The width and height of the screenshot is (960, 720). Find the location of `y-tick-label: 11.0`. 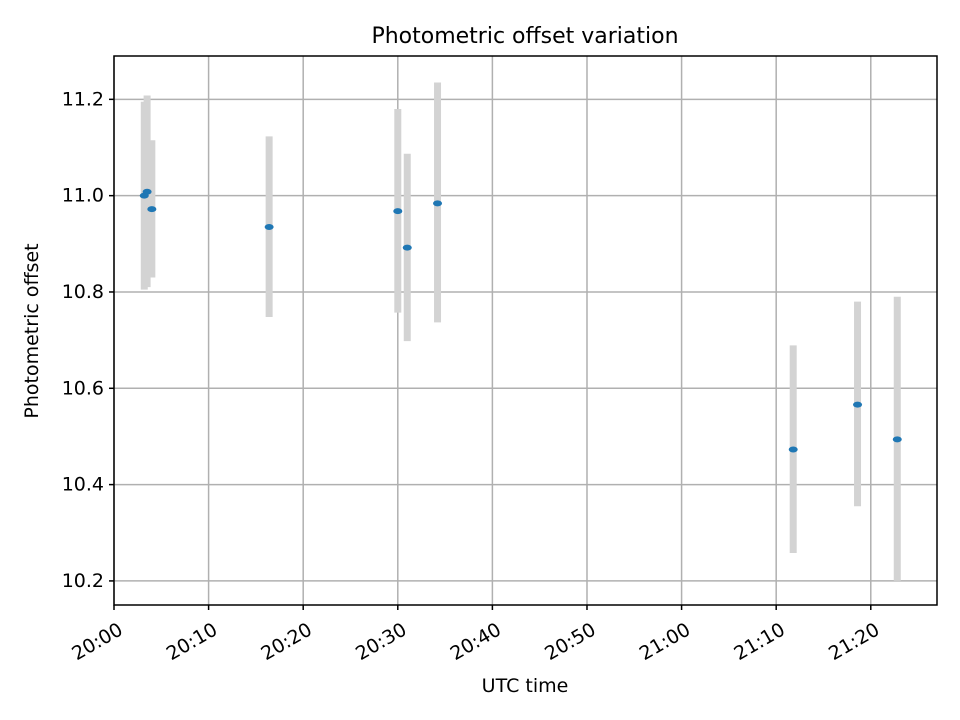

y-tick-label: 11.0 is located at coordinates (83, 196).